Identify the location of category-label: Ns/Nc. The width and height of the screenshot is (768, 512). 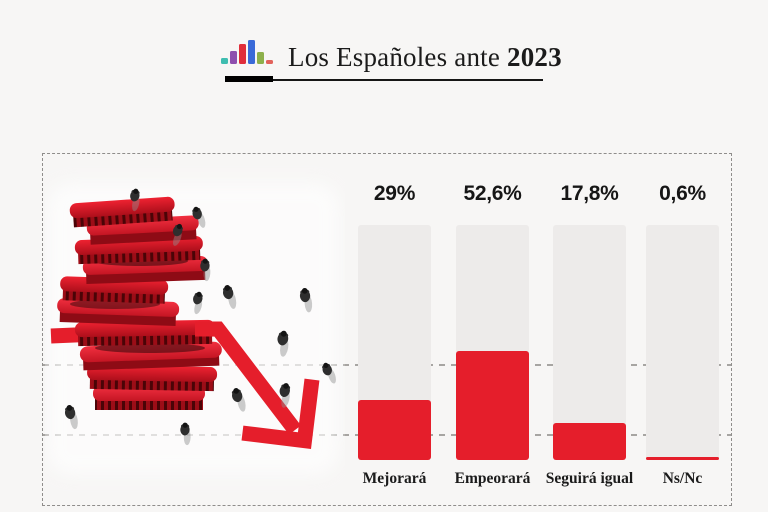
(682, 478).